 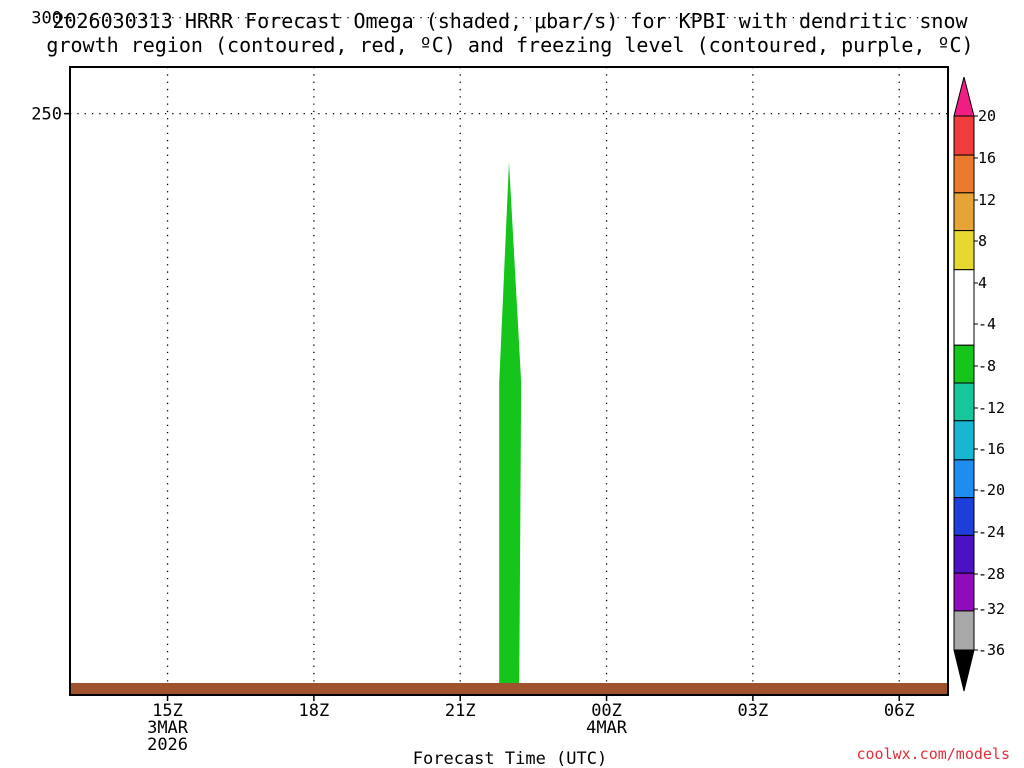 What do you see at coordinates (509, 689) in the screenshot?
I see `ground-surface` at bounding box center [509, 689].